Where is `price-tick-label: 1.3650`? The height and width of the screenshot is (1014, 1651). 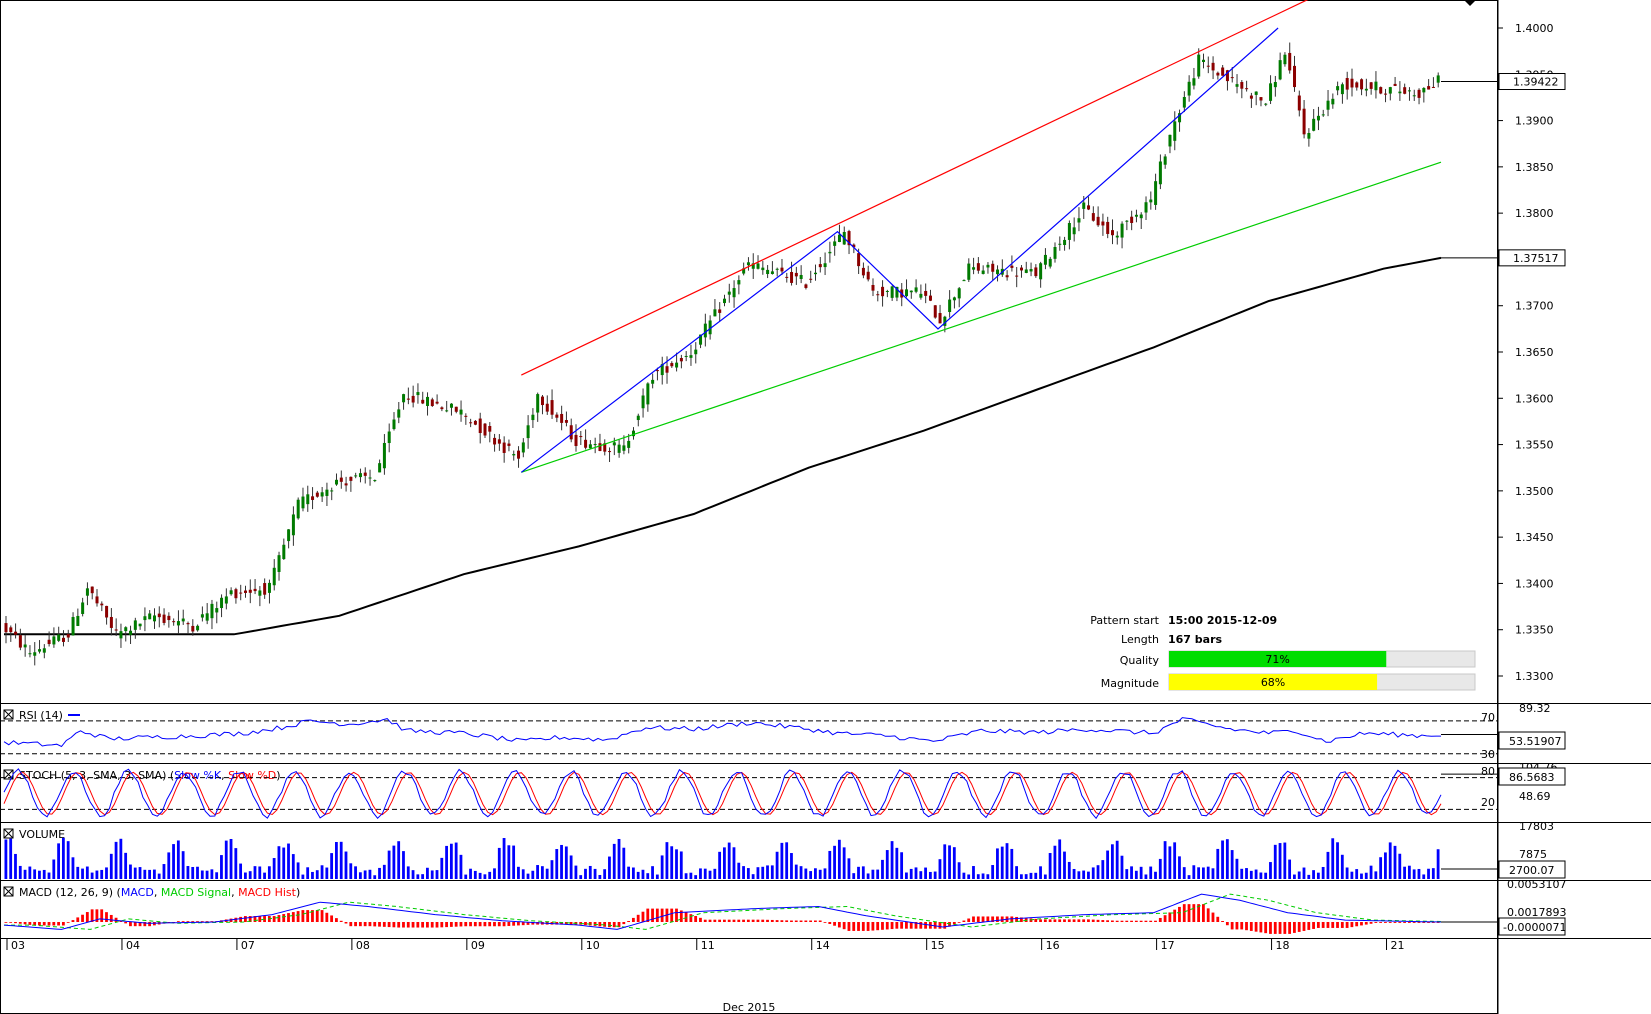
price-tick-label: 1.3650 is located at coordinates (1534, 352).